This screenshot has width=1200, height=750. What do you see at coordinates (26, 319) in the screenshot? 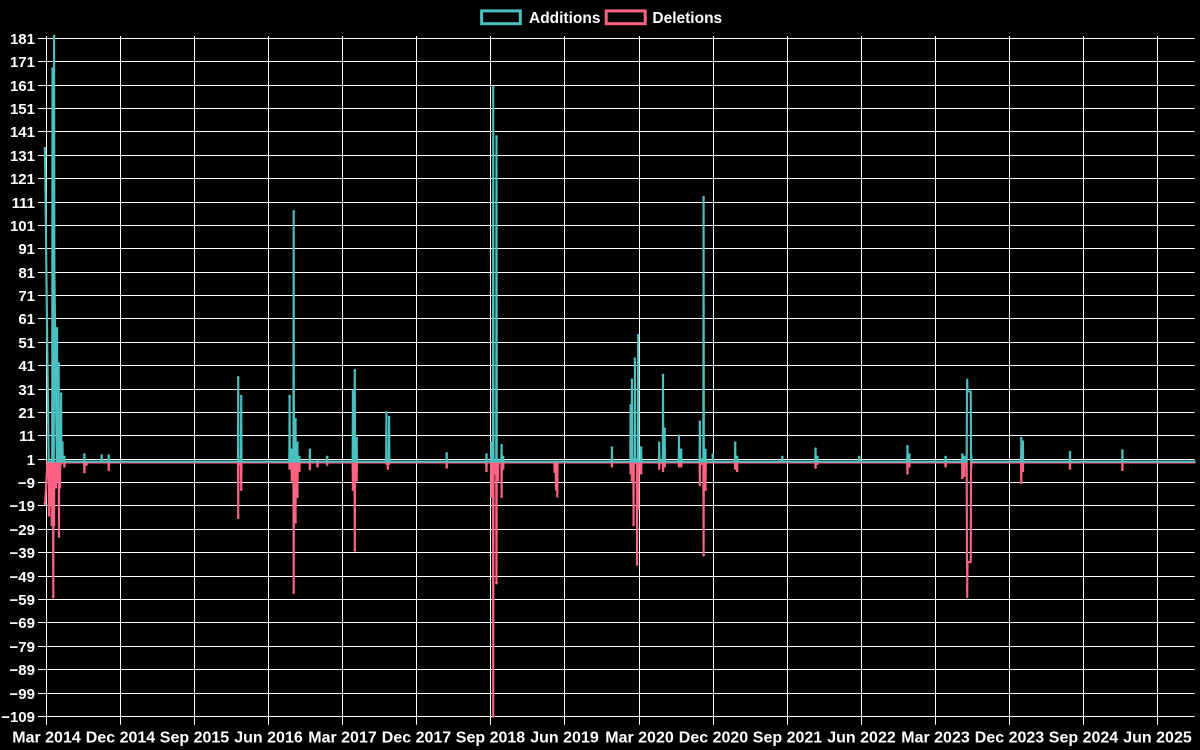
I see `svg-text: 61` at bounding box center [26, 319].